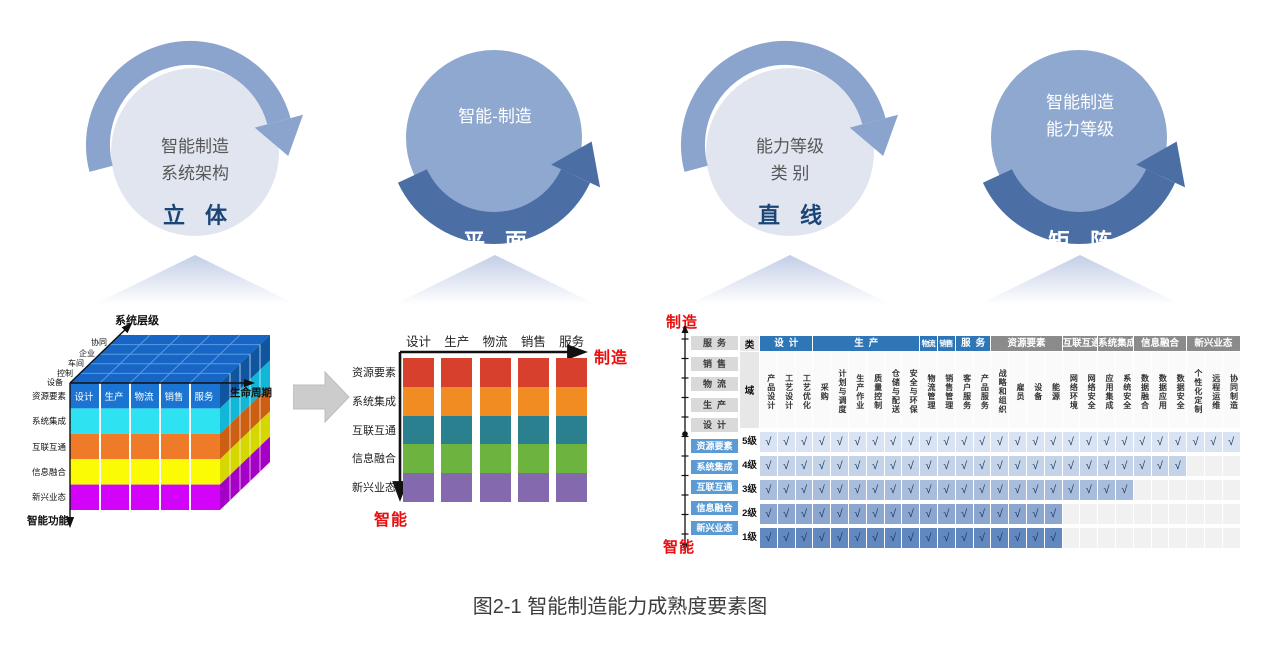 The image size is (1271, 666). Describe the element at coordinates (490, 423) in the screenshot. I see `plane-axes` at that location.